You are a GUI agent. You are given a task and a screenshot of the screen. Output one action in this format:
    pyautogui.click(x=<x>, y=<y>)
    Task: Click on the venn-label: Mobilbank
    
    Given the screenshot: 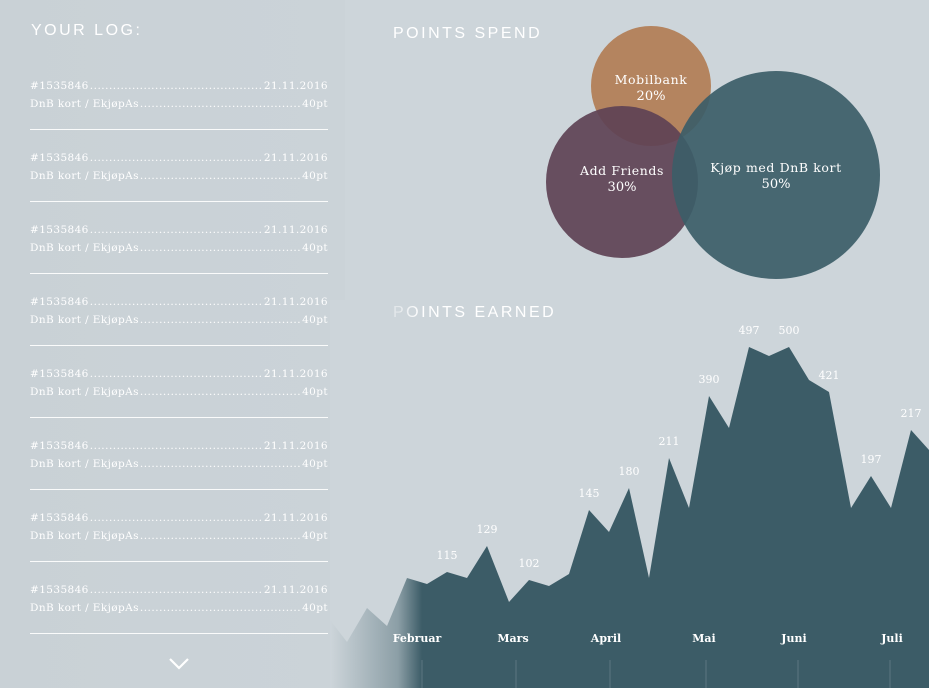 What is the action you would take?
    pyautogui.click(x=651, y=79)
    